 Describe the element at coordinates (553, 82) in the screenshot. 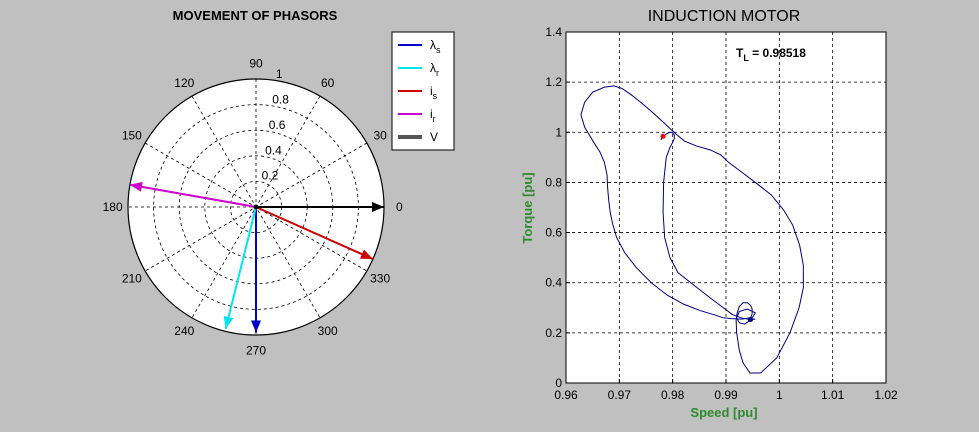

I see `y-tick-label: 1.2` at that location.